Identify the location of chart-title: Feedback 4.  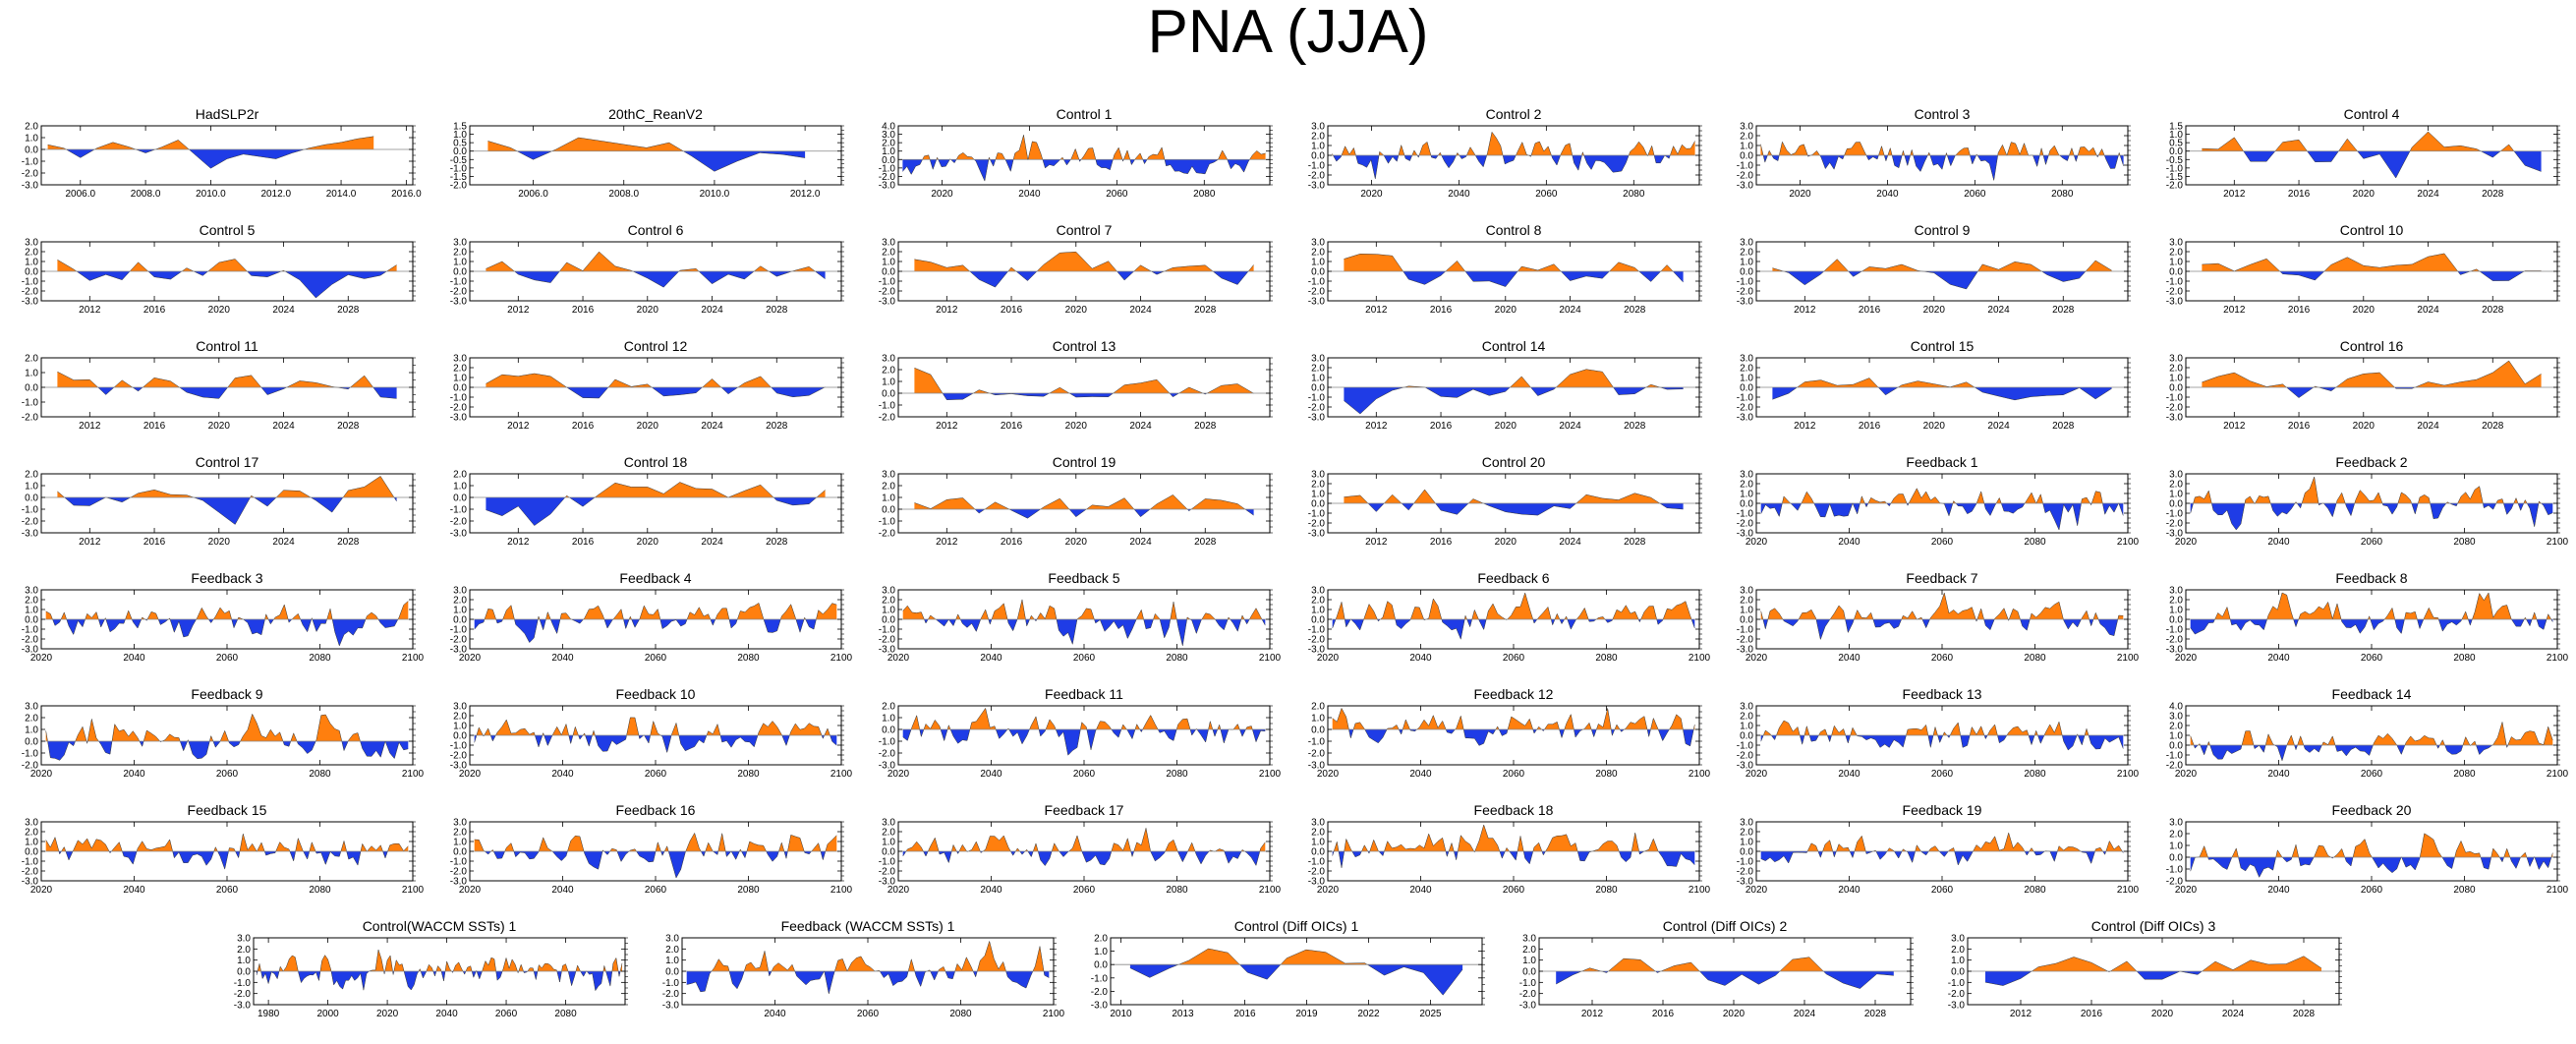
(655, 578).